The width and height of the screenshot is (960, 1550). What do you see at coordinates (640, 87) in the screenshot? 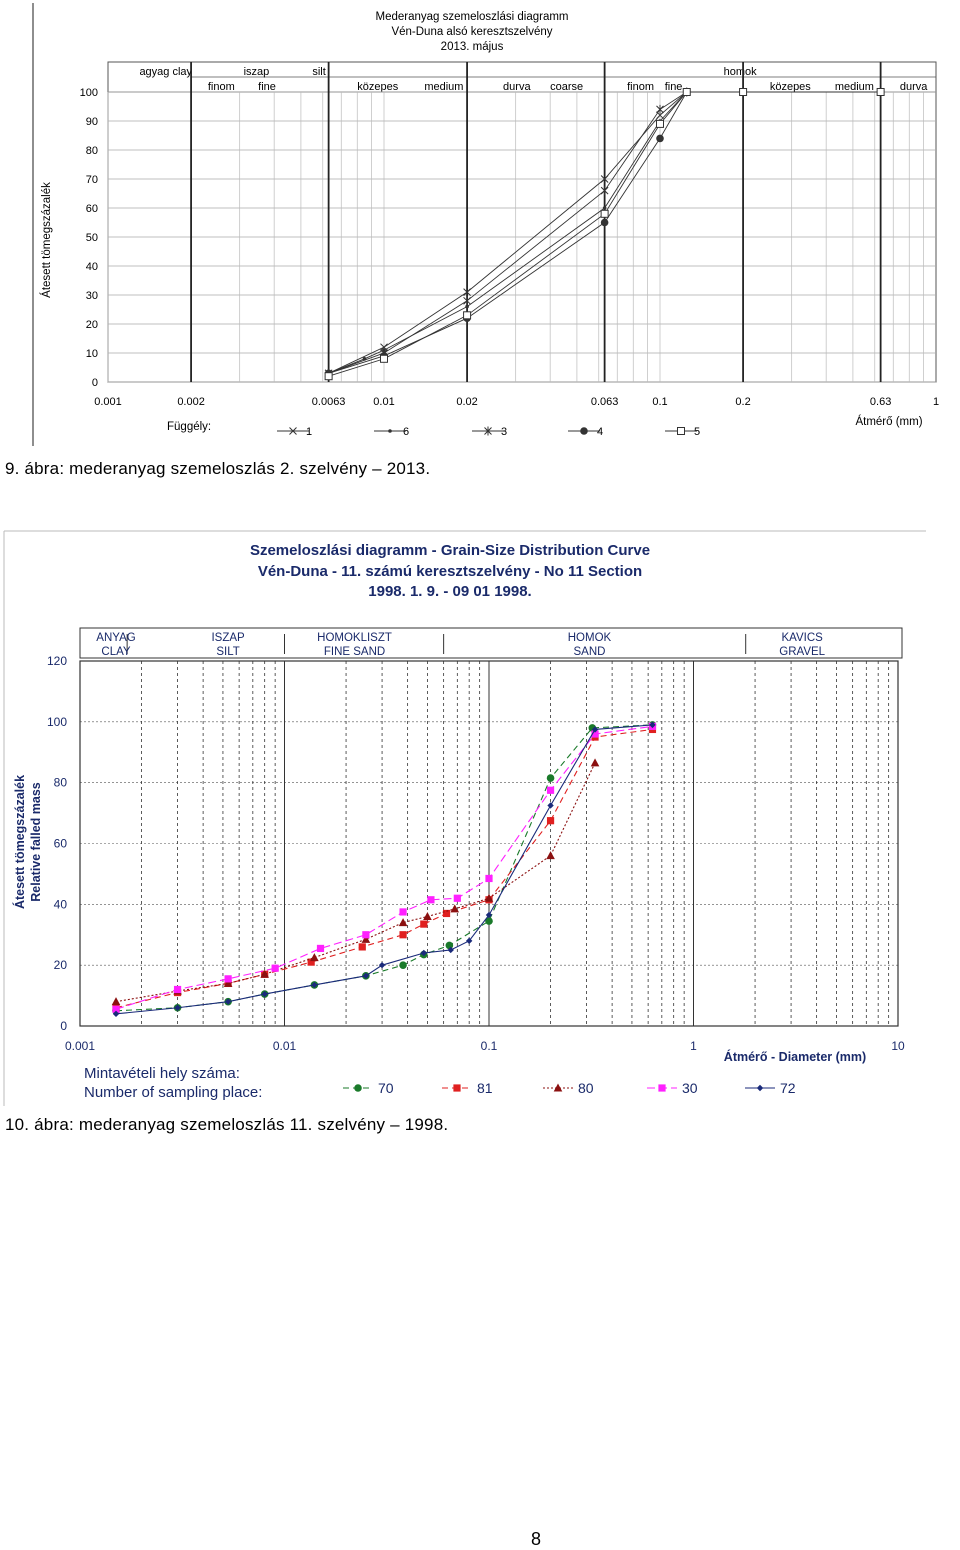
I see `class-label-bottom: finom` at bounding box center [640, 87].